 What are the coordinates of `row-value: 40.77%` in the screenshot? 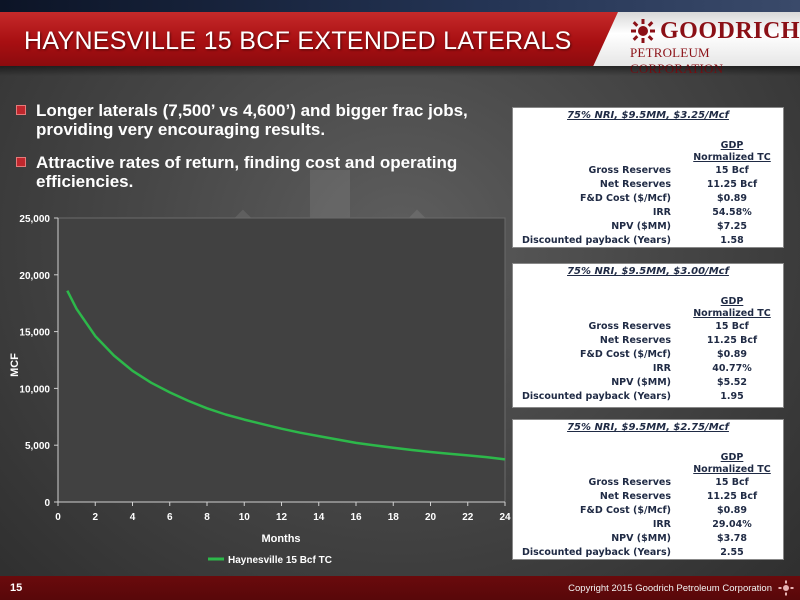 It's located at (732, 368).